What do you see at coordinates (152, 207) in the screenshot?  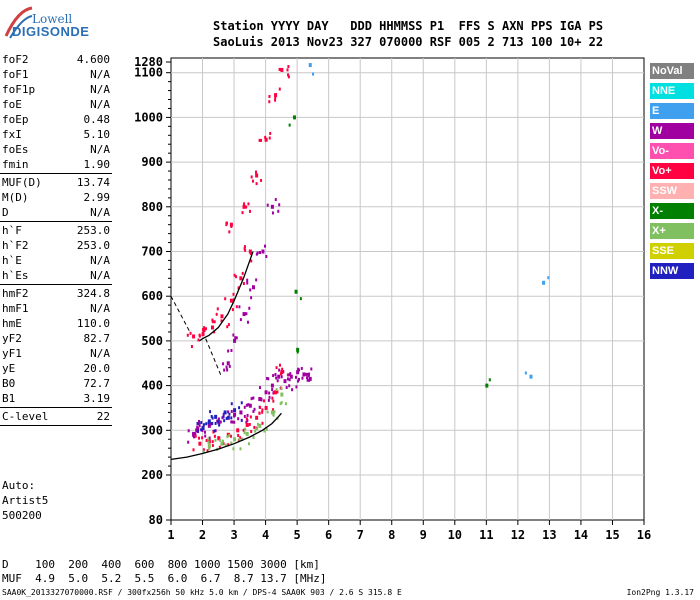 I see `y-tick-label: 800` at bounding box center [152, 207].